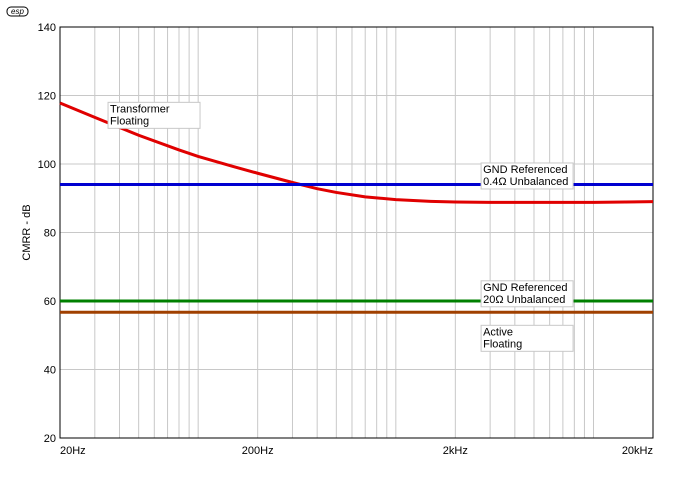 The image size is (700, 480). I want to click on x-tick-label: 2kHz, so click(455, 451).